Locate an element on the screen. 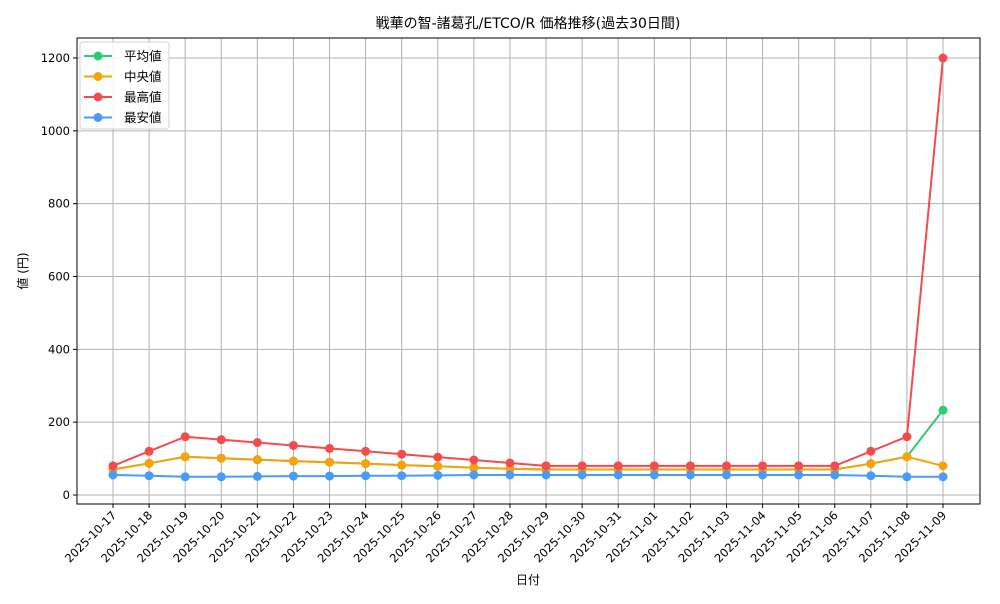 This screenshot has height=604, width=1000. legend-item: 中央値 is located at coordinates (123, 76).